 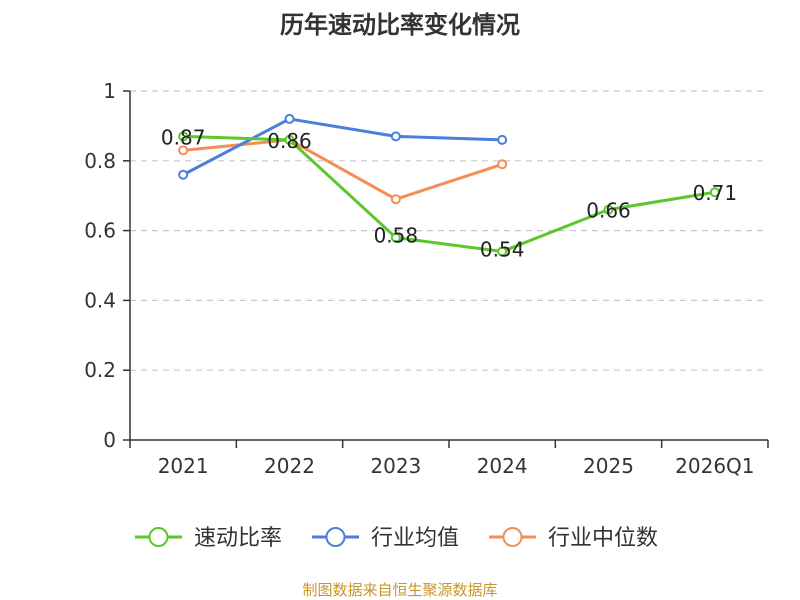 I want to click on y-tick-label: 0.2, so click(x=100, y=370).